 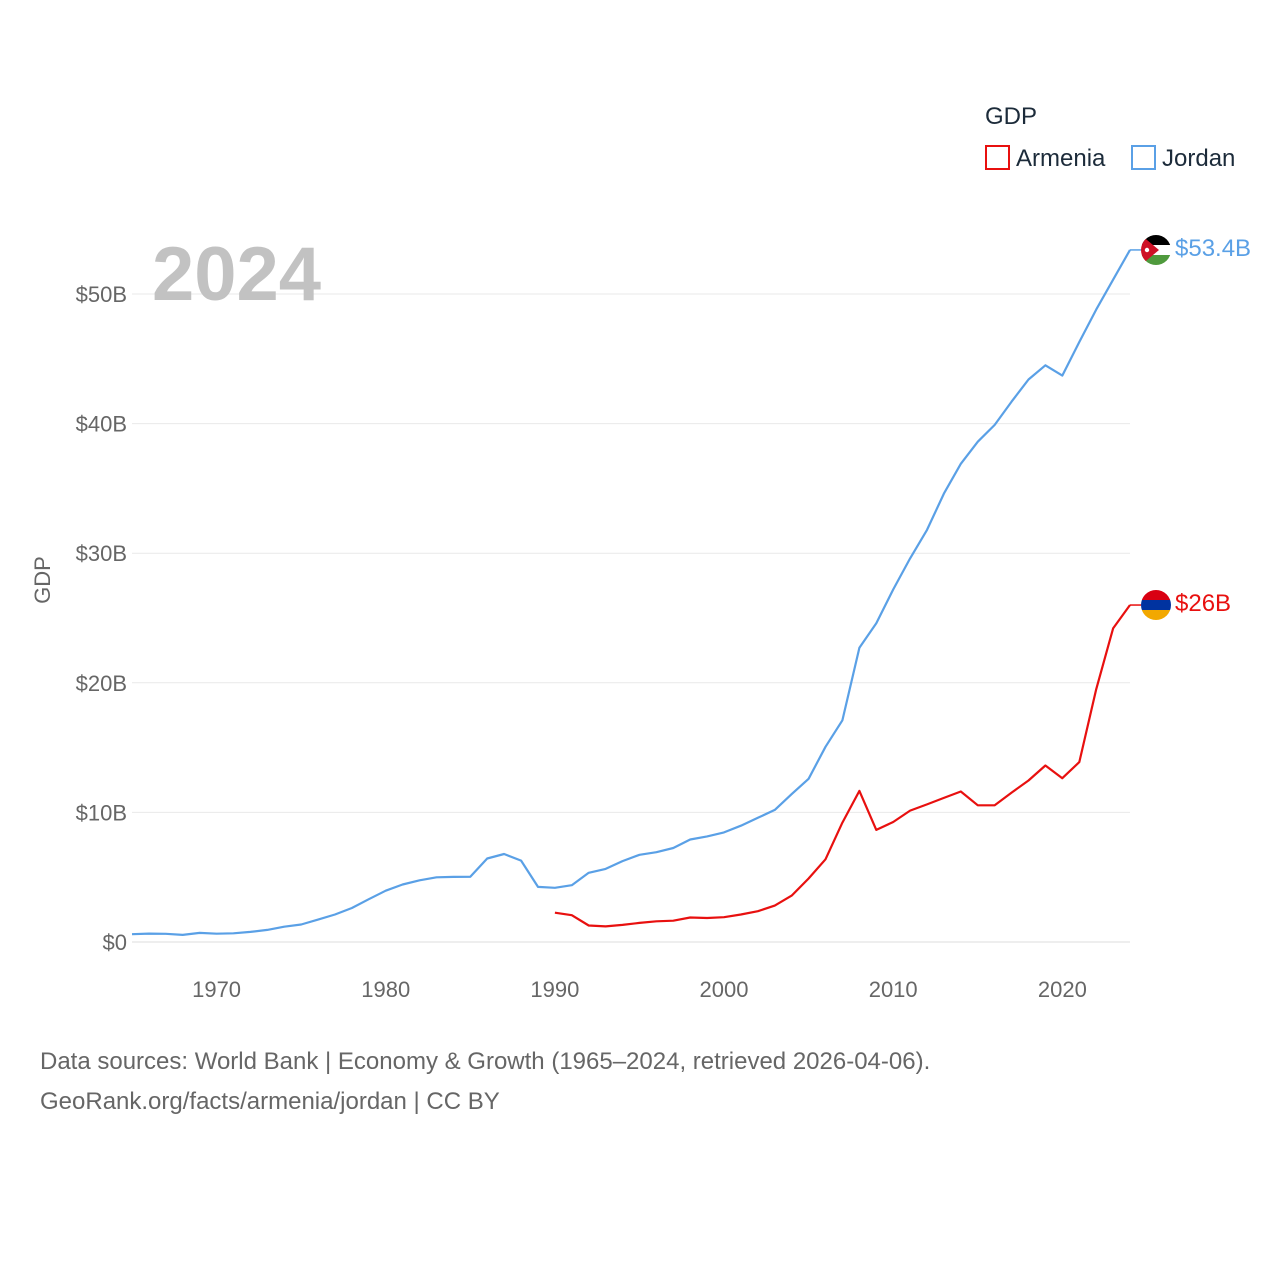 I want to click on legend: GDP Armenia Jordan, so click(x=1110, y=137).